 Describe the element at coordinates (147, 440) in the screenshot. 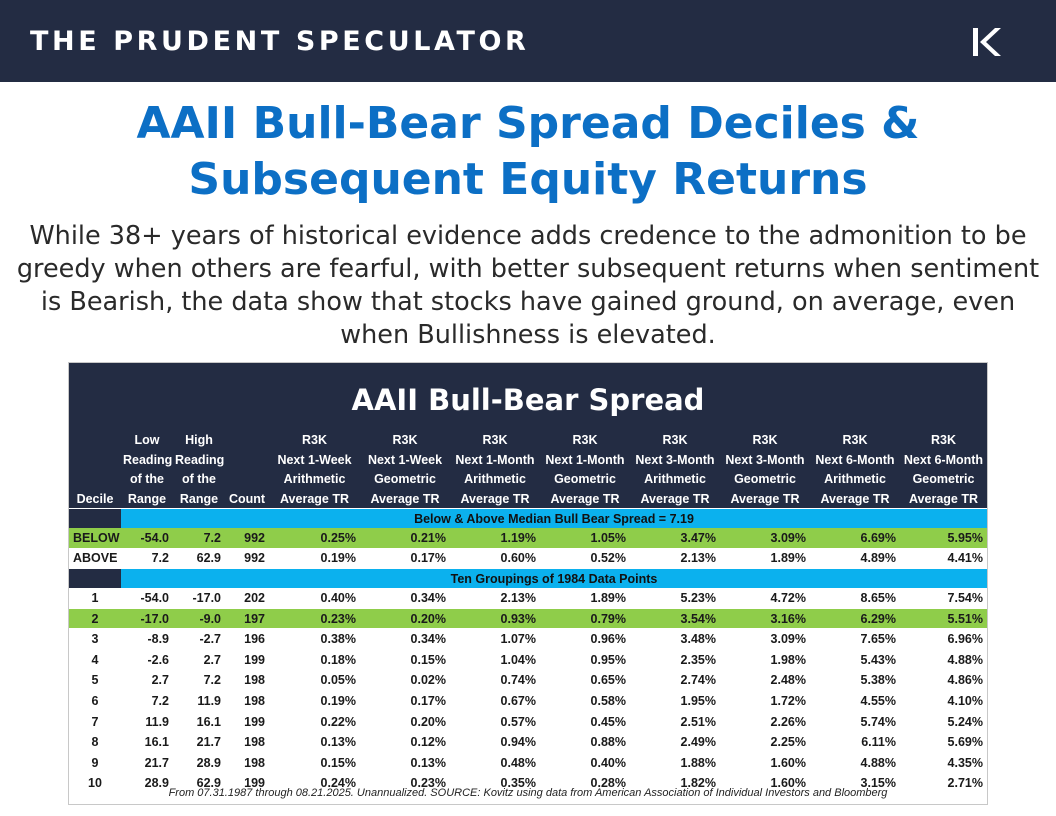

I see `column-header-line: Low` at that location.